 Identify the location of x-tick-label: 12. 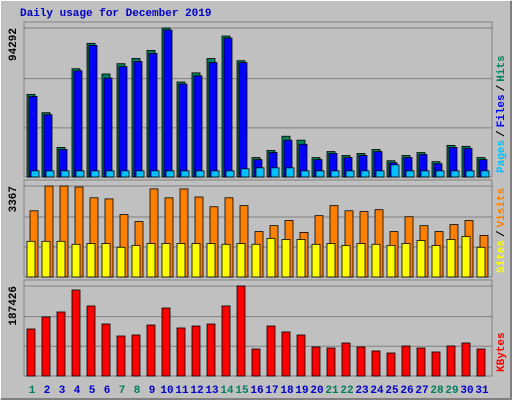
(196, 391).